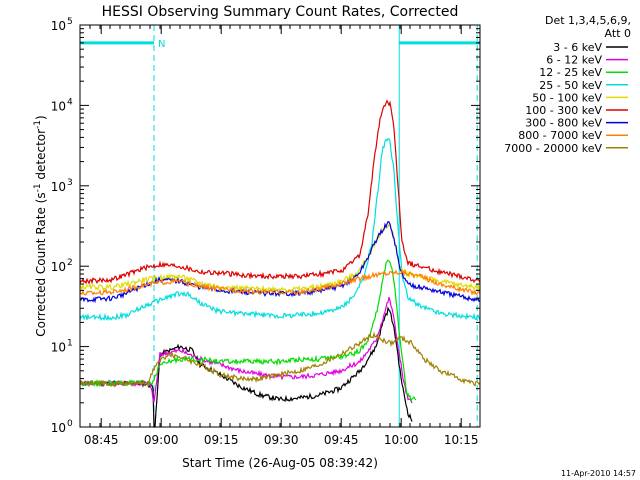 The image size is (640, 480). Describe the element at coordinates (570, 72) in the screenshot. I see `legend-entry-2: 12 - 25 keV` at that location.